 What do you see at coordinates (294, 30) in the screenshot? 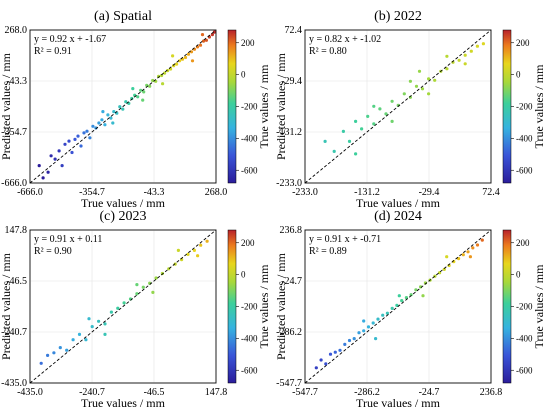
I see `y-tick-label: 72.4` at bounding box center [294, 30].